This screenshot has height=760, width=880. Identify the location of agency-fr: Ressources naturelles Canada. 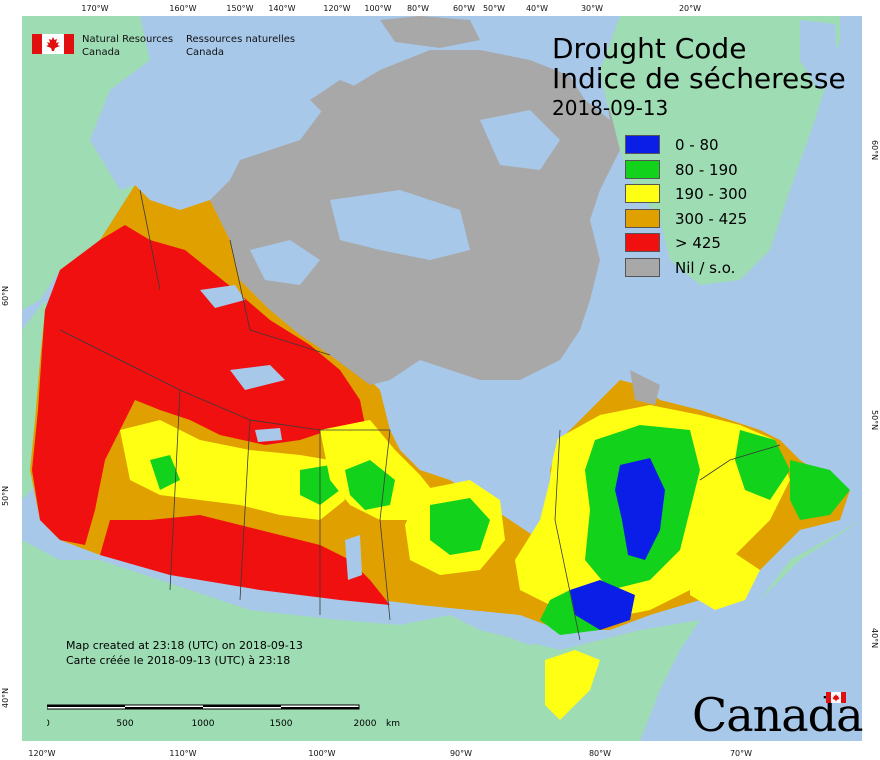
(240, 46).